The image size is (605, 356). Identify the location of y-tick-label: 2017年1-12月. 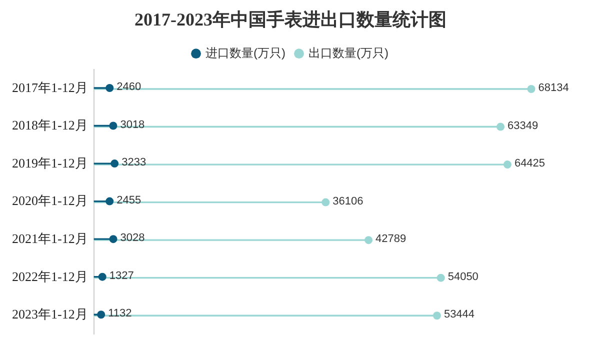
(50, 87).